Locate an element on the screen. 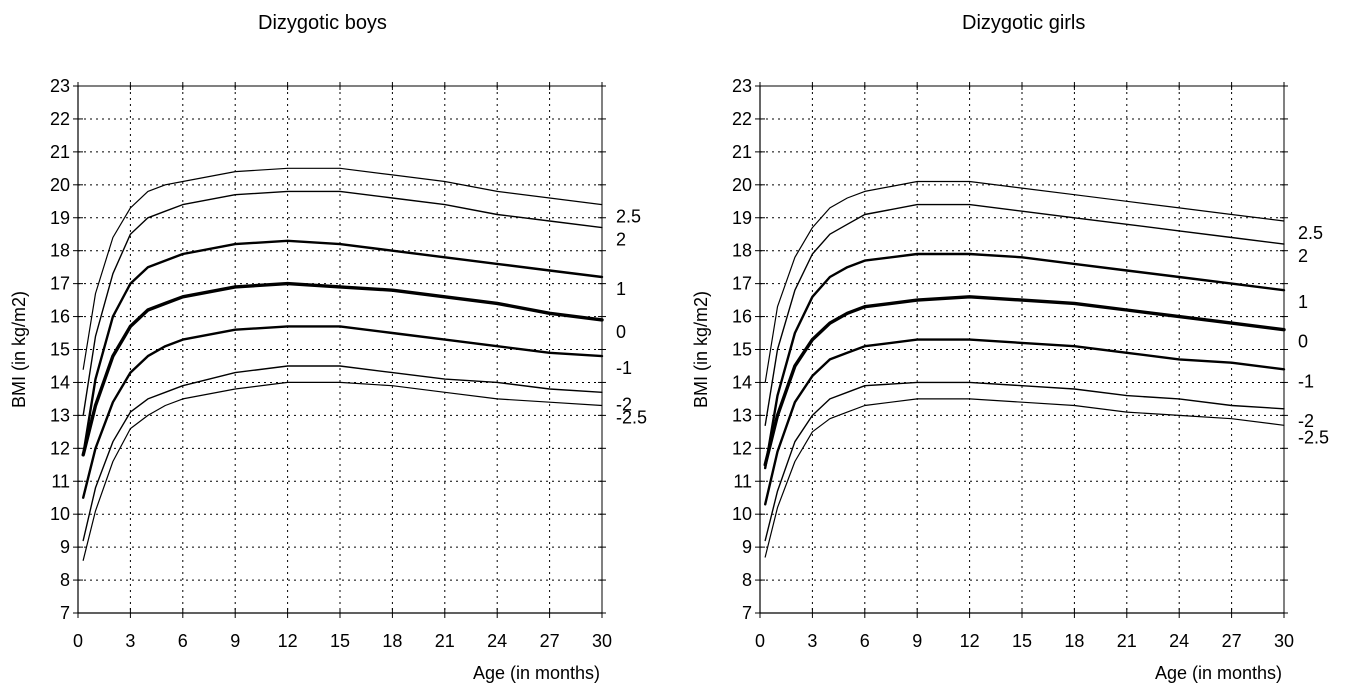  chart-title: Dizygotic boys is located at coordinates (322, 23).